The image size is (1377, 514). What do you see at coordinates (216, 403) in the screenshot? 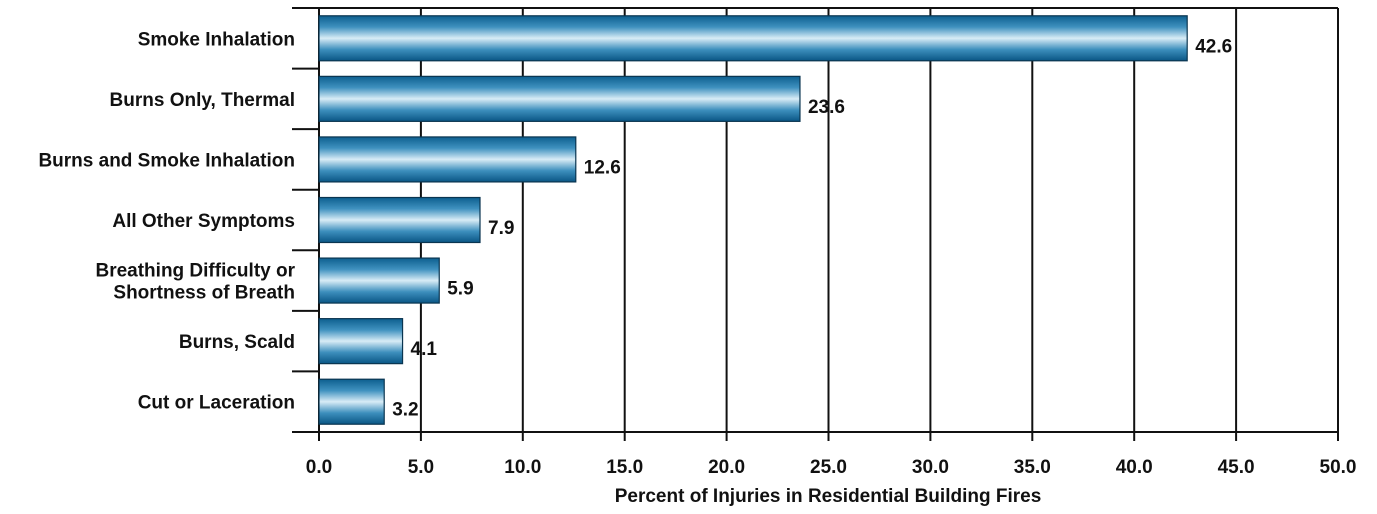
I see `y-tick-label: Cut or Laceration` at bounding box center [216, 403].